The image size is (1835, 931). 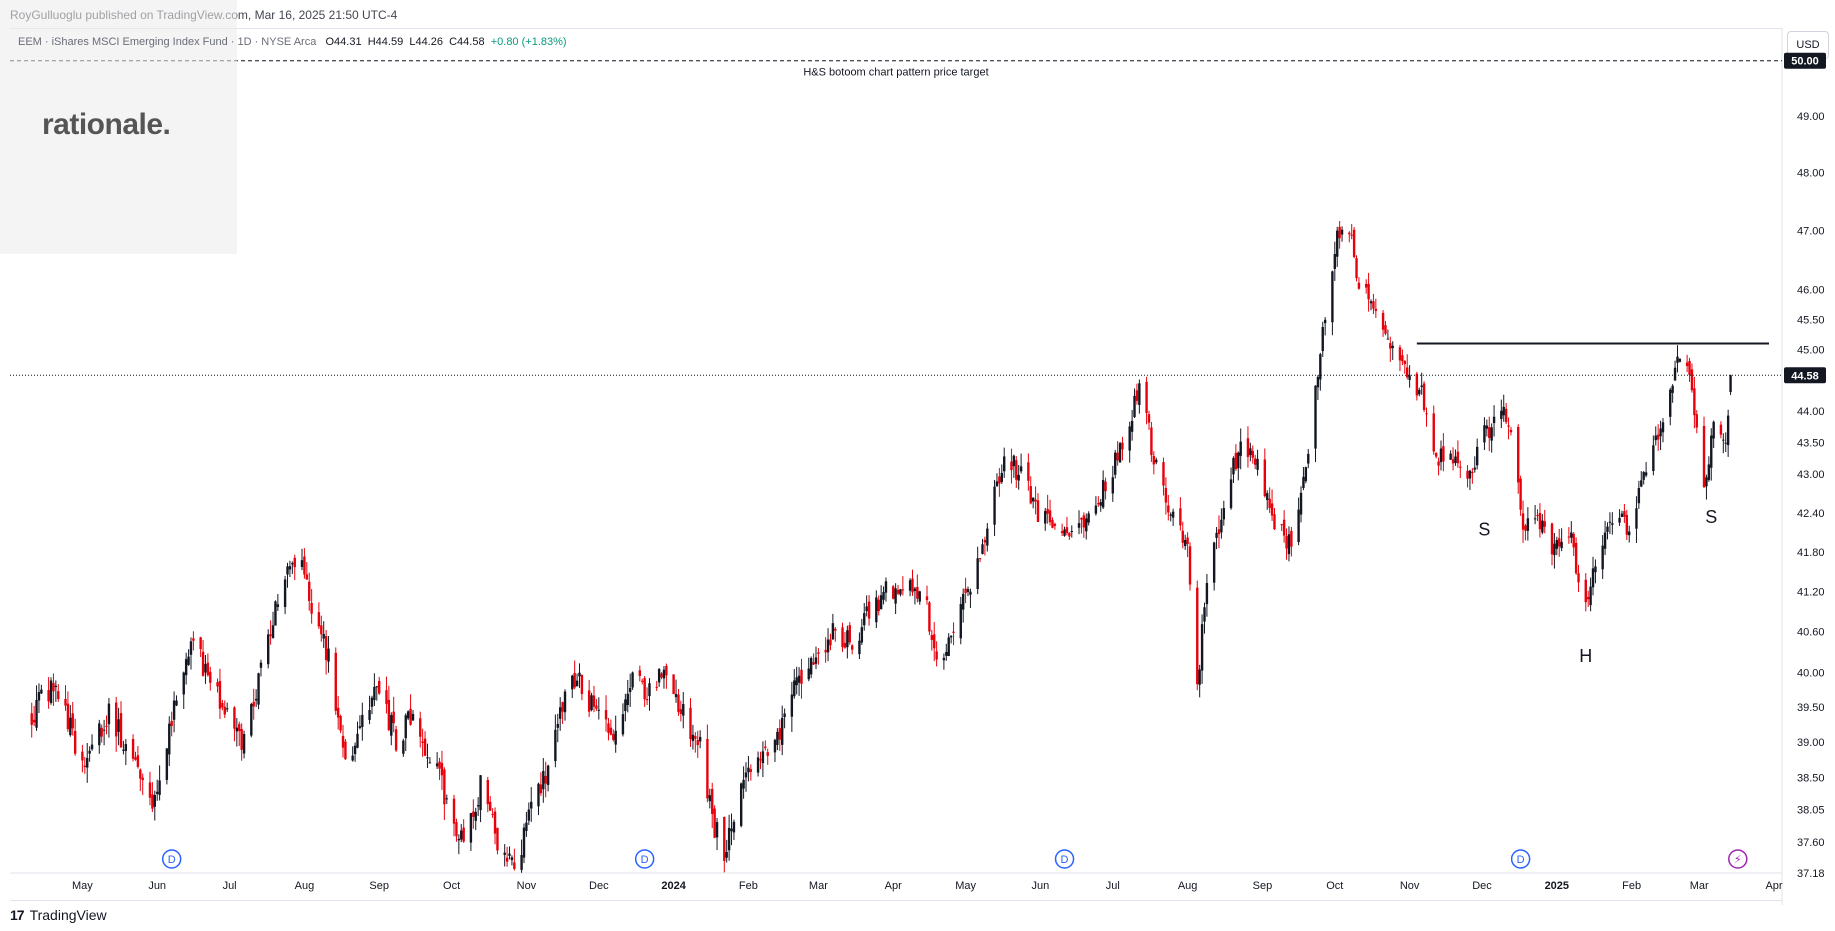 I want to click on price-axis-tick: 37.18, so click(x=1811, y=874).